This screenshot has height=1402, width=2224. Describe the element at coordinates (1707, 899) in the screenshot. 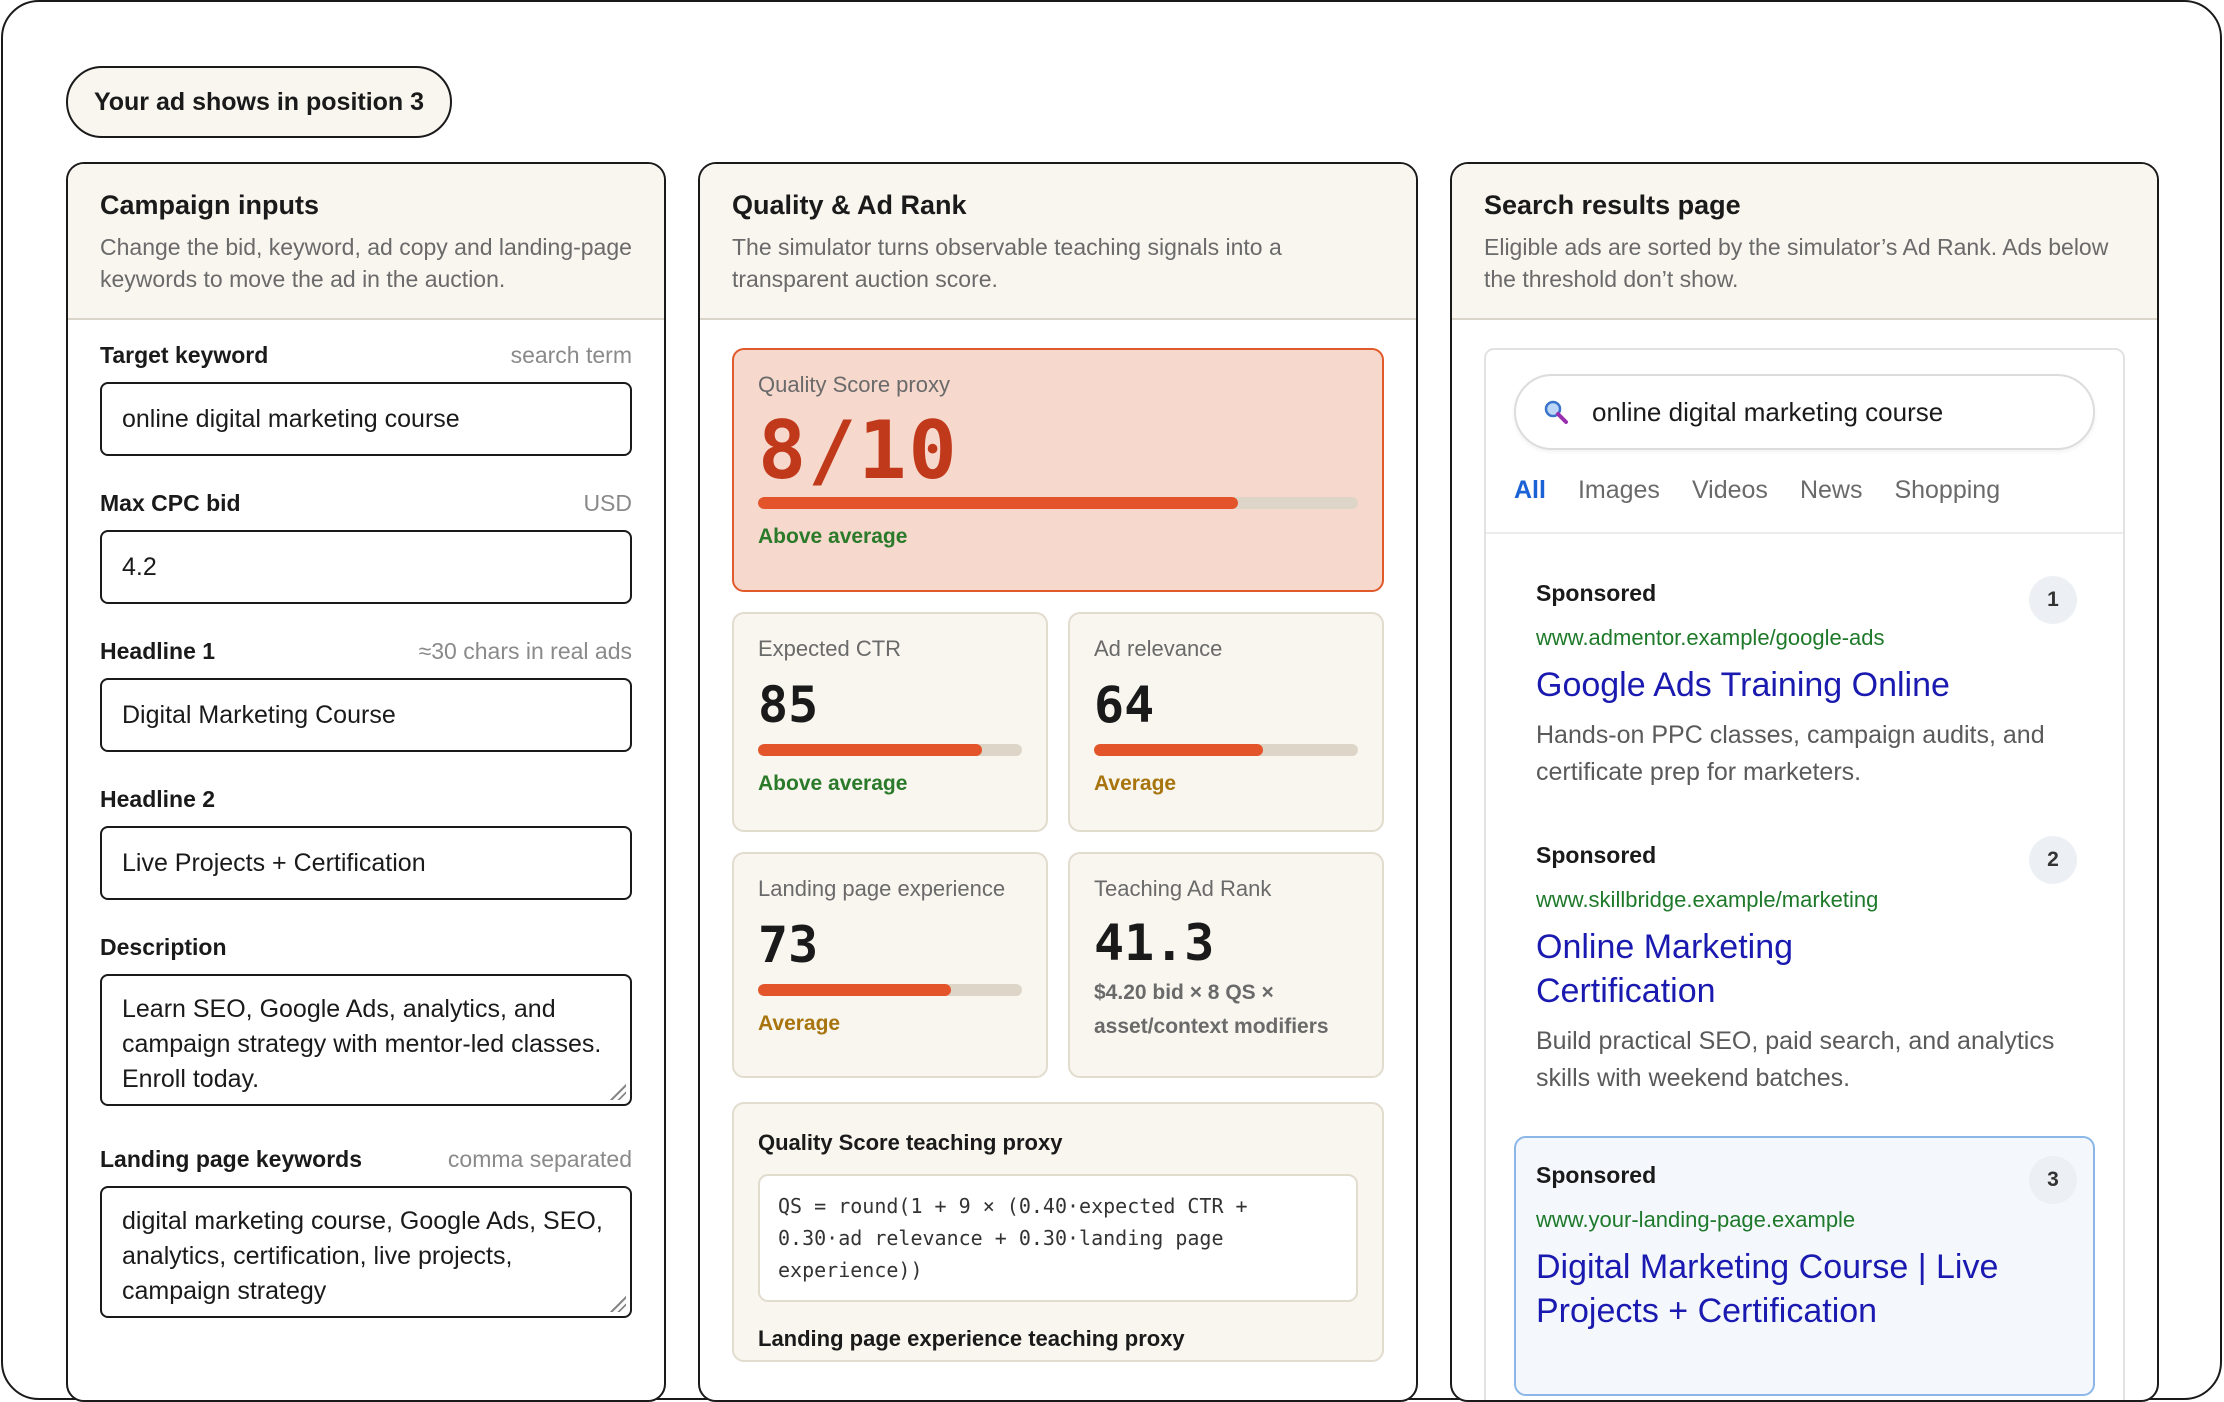

I see `ad-url: www.skillbridge.example/marketing` at that location.